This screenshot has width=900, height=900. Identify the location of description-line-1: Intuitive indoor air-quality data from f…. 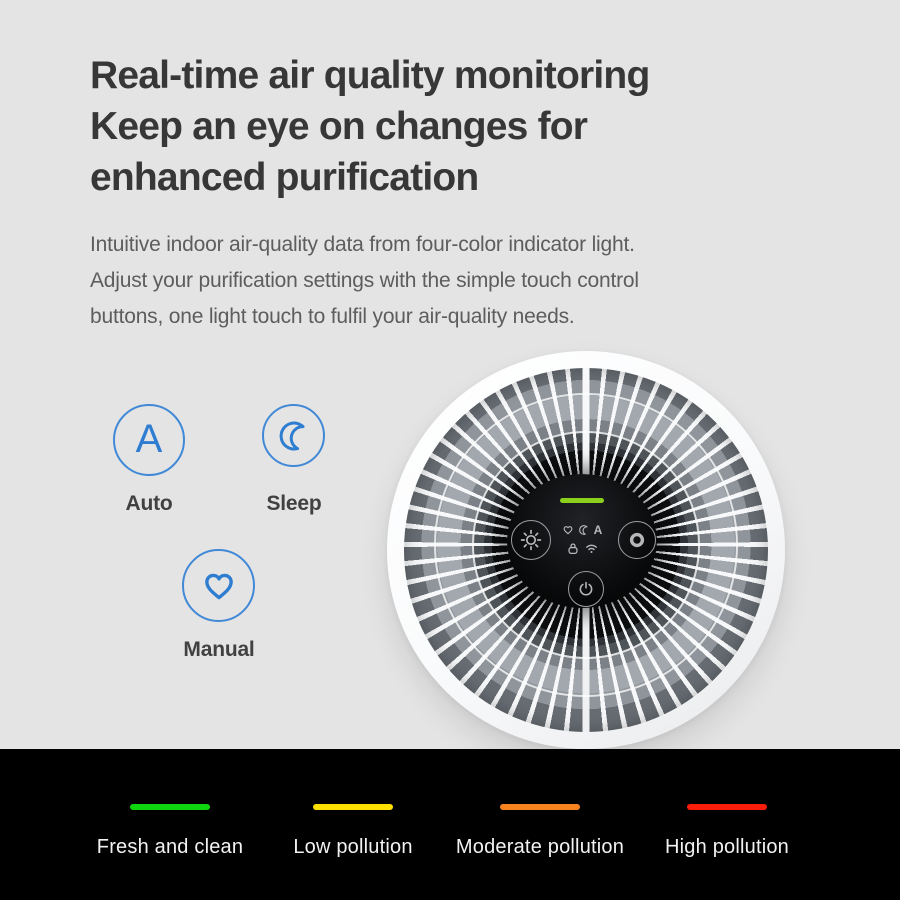
(362, 244).